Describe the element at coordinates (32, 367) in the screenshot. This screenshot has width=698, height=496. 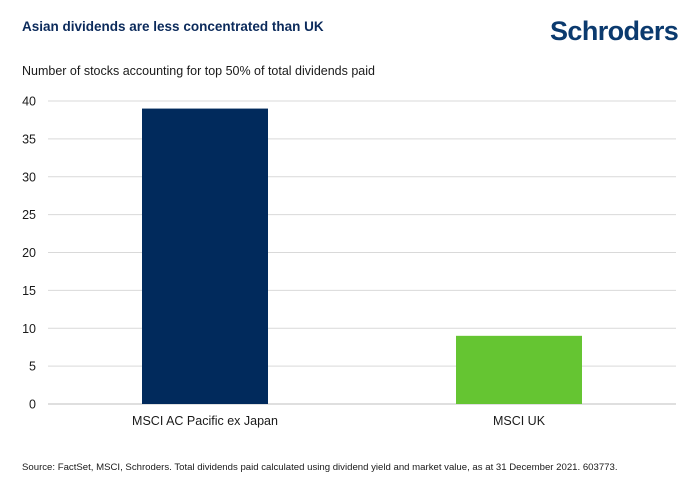
I see `y-tick-label: 5` at that location.